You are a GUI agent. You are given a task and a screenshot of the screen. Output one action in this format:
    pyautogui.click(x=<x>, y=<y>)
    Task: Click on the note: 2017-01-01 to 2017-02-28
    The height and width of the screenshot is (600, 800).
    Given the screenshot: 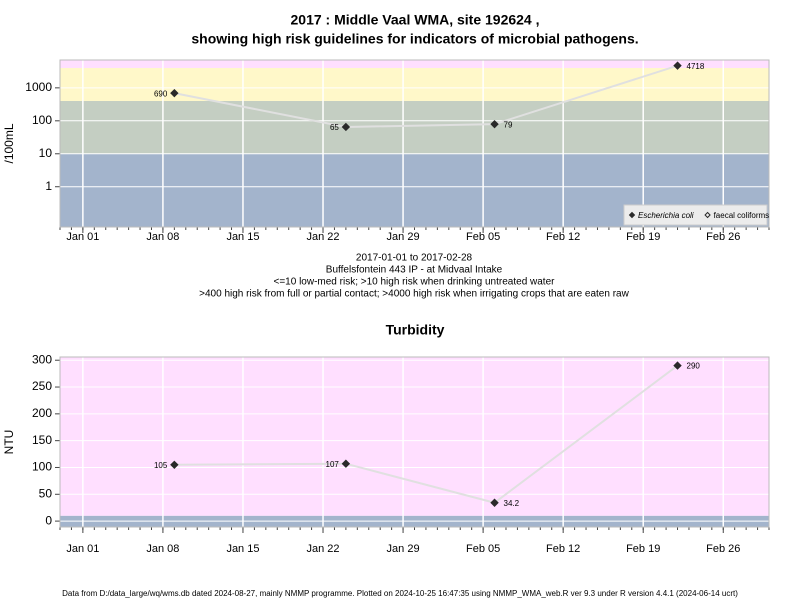 What is the action you would take?
    pyautogui.click(x=414, y=258)
    